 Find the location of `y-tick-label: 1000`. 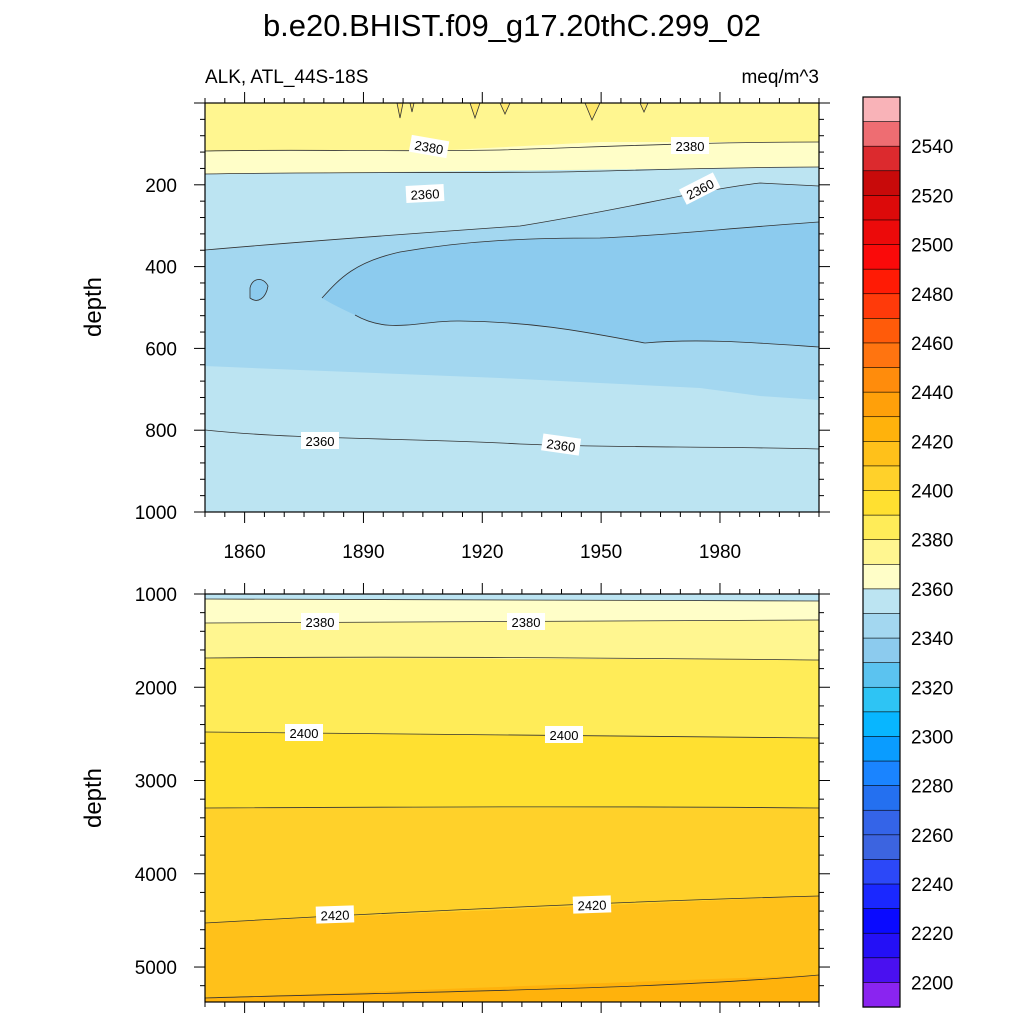

y-tick-label: 1000 is located at coordinates (156, 595).